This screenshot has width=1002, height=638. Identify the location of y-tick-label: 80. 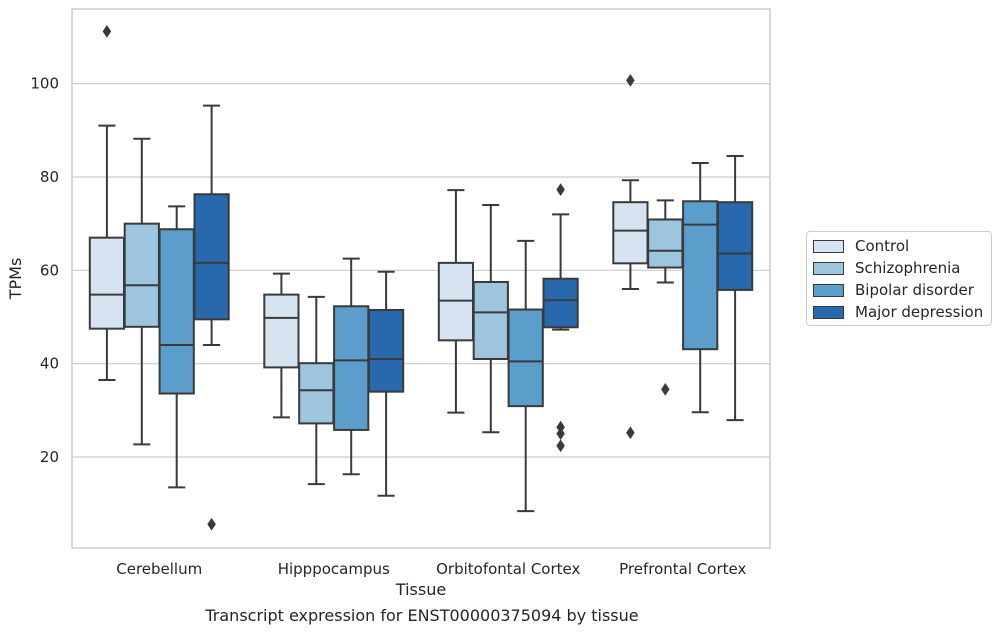
(49, 177).